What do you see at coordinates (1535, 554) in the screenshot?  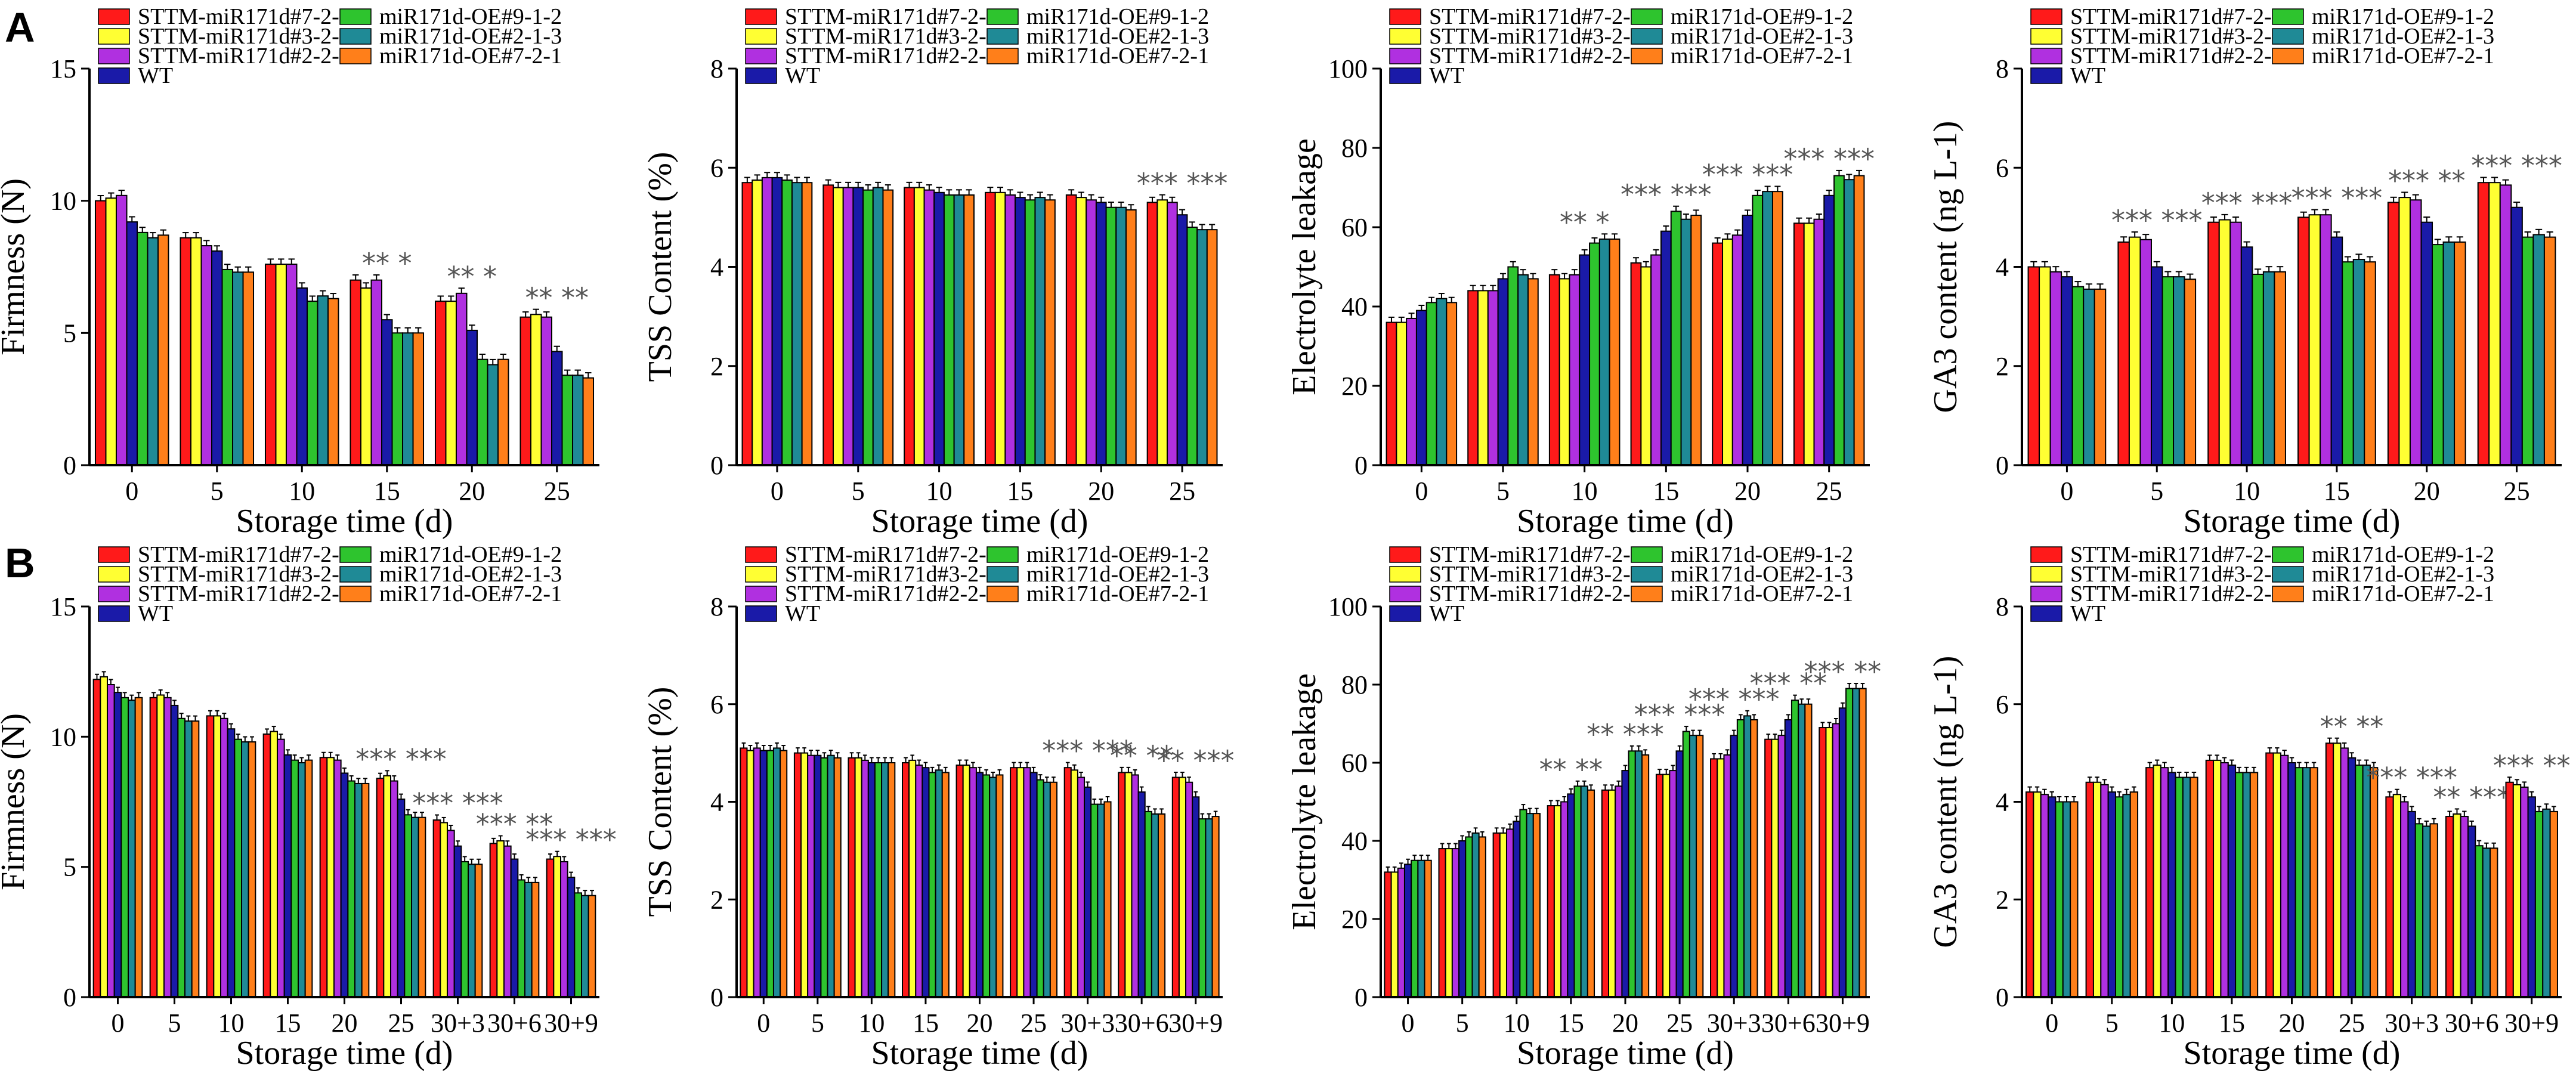 I see `legend-label: STTM-miR171d#7-2-1` at bounding box center [1535, 554].